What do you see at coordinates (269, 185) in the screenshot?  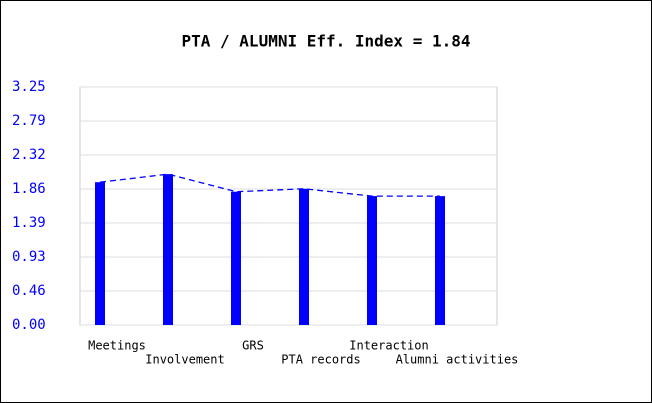 I see `trend-line` at bounding box center [269, 185].